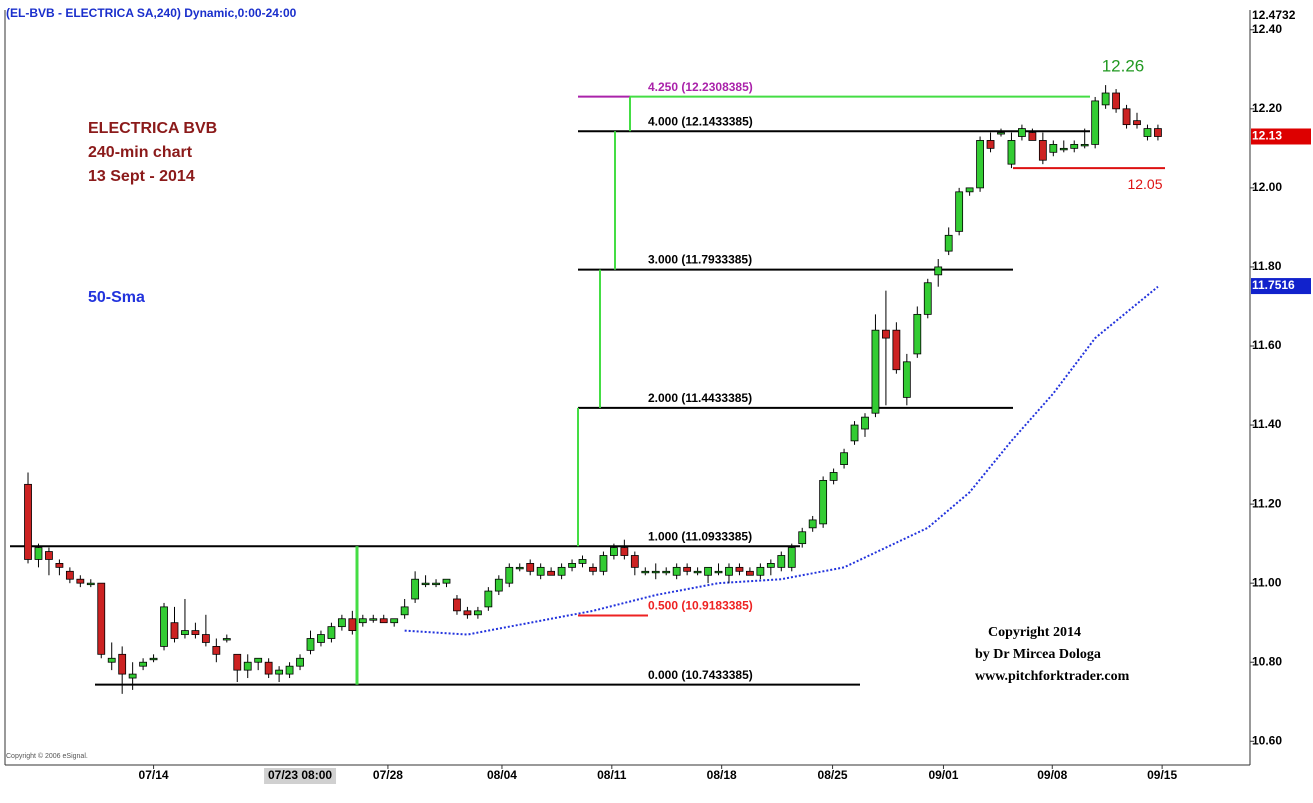  Describe the element at coordinates (1267, 29) in the screenshot. I see `y-tick-label: 12.40` at that location.